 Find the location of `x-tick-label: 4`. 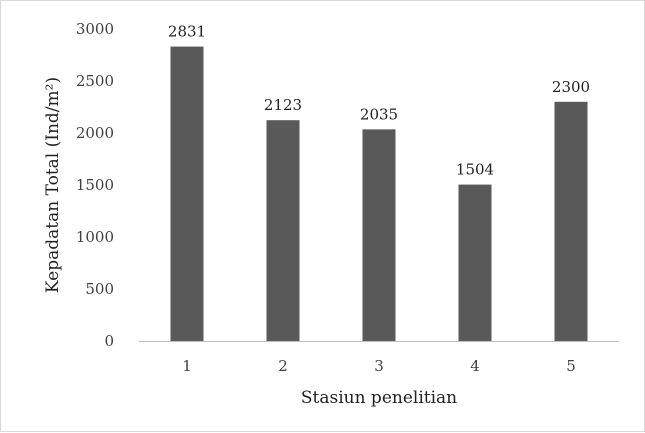

x-tick-label: 4 is located at coordinates (475, 366).